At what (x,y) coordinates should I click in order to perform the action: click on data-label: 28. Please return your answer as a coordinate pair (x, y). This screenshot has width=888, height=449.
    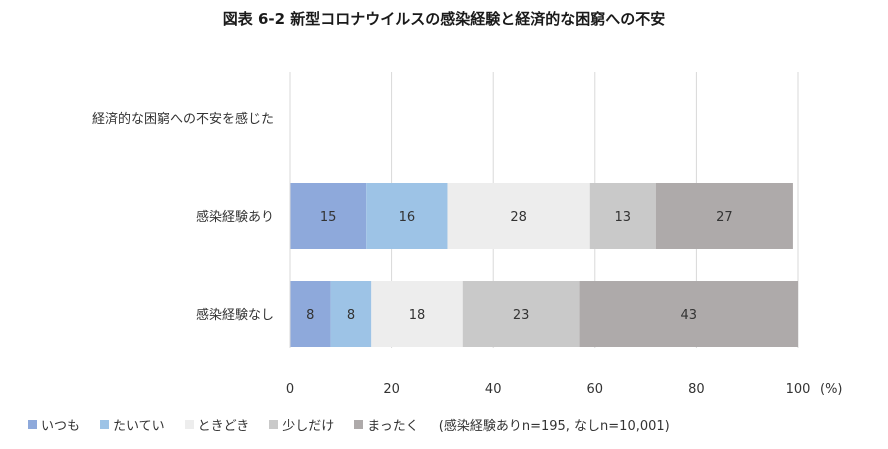
    Looking at the image, I should click on (518, 217).